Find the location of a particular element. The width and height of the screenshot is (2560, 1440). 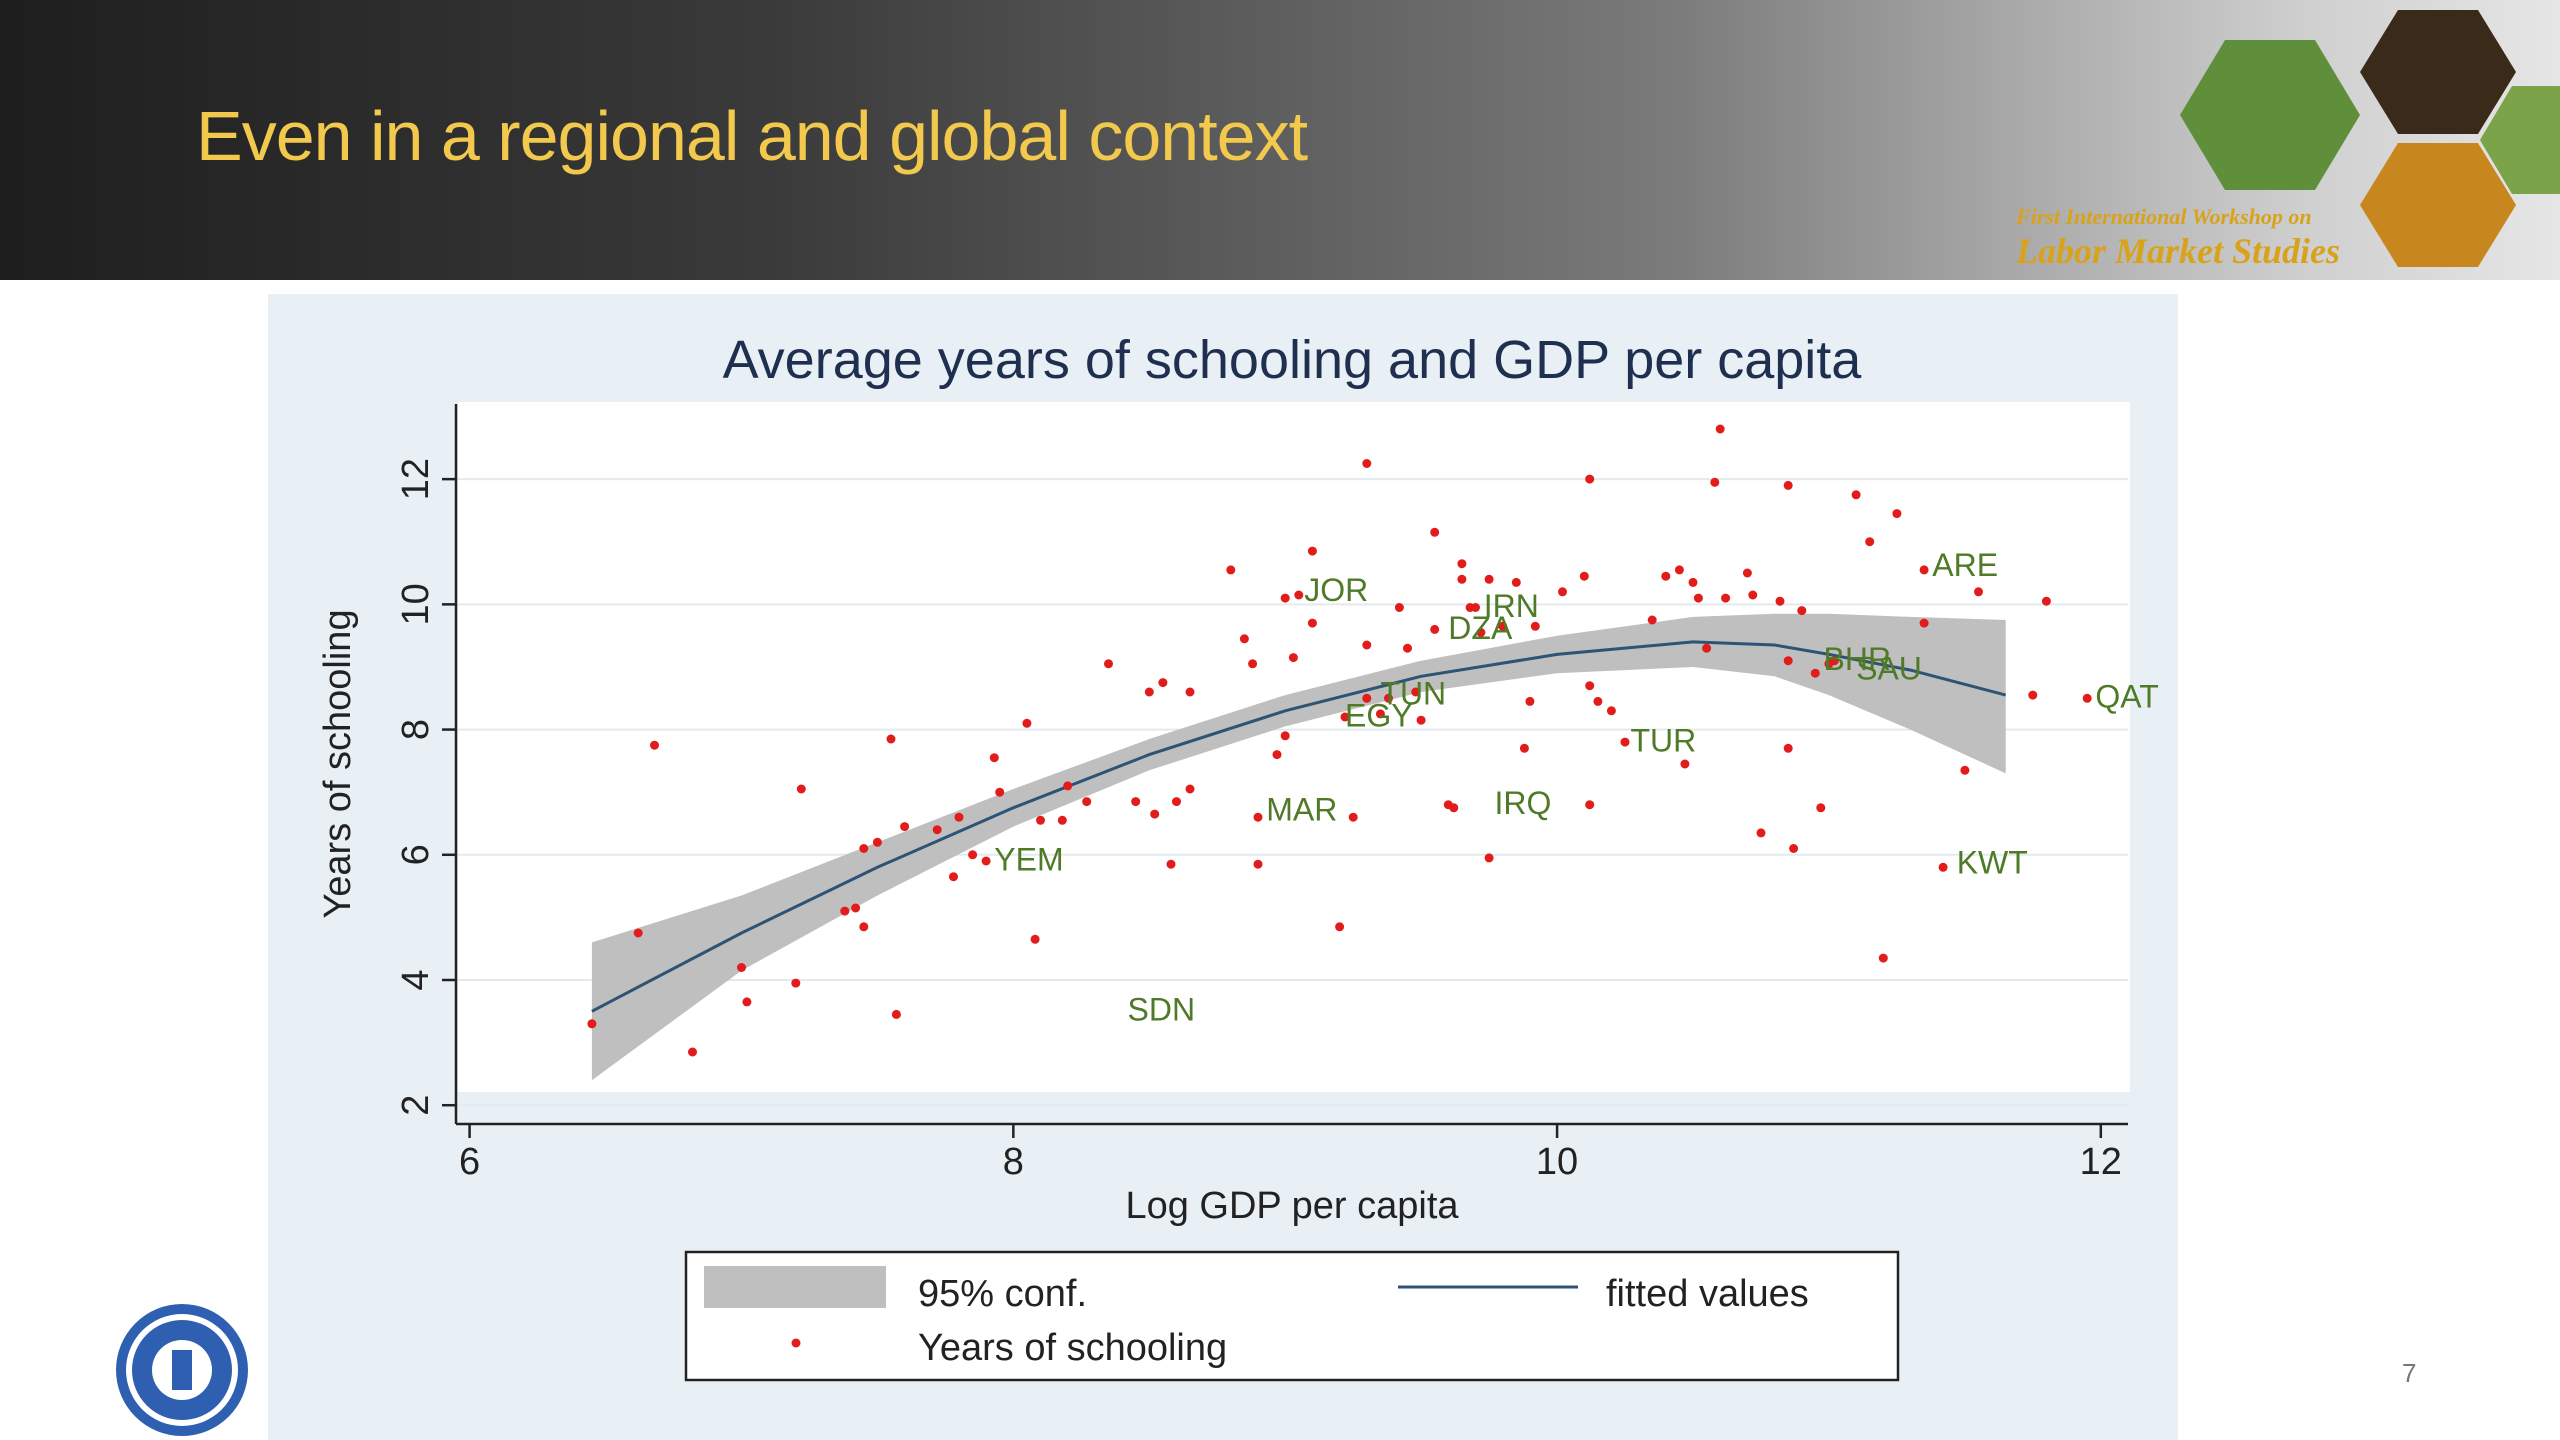

country-label-mar: MAR is located at coordinates (1301, 809).